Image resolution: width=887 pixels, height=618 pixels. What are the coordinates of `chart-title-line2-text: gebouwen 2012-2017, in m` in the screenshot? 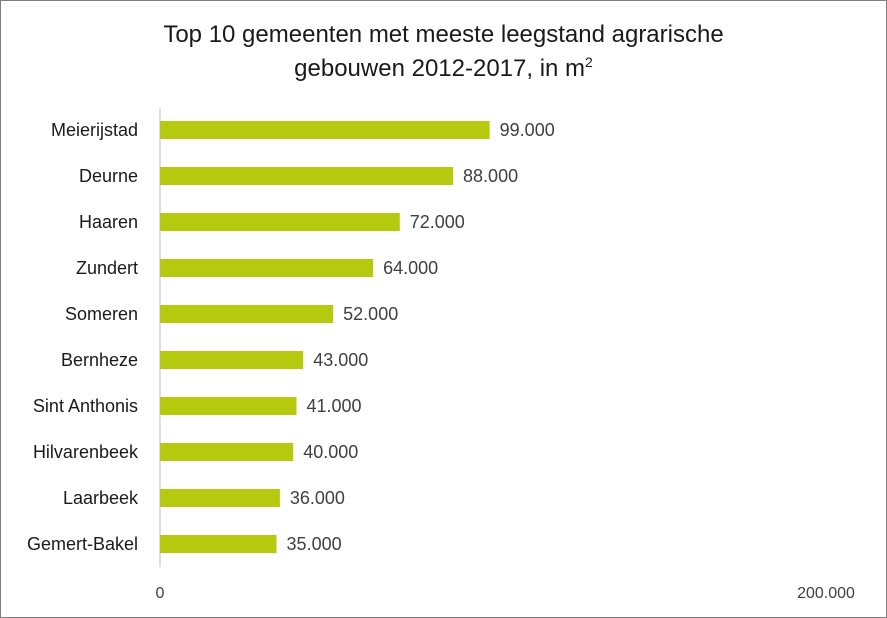 It's located at (440, 68).